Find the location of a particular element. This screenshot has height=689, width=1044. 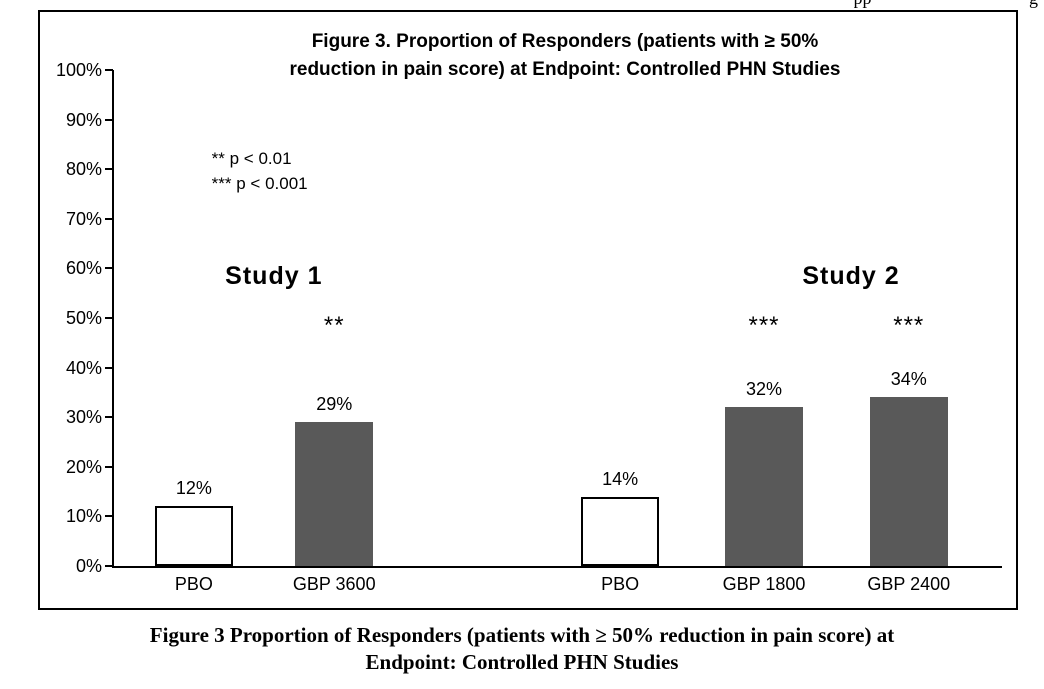

y-tick-label: 40% is located at coordinates (83, 367).